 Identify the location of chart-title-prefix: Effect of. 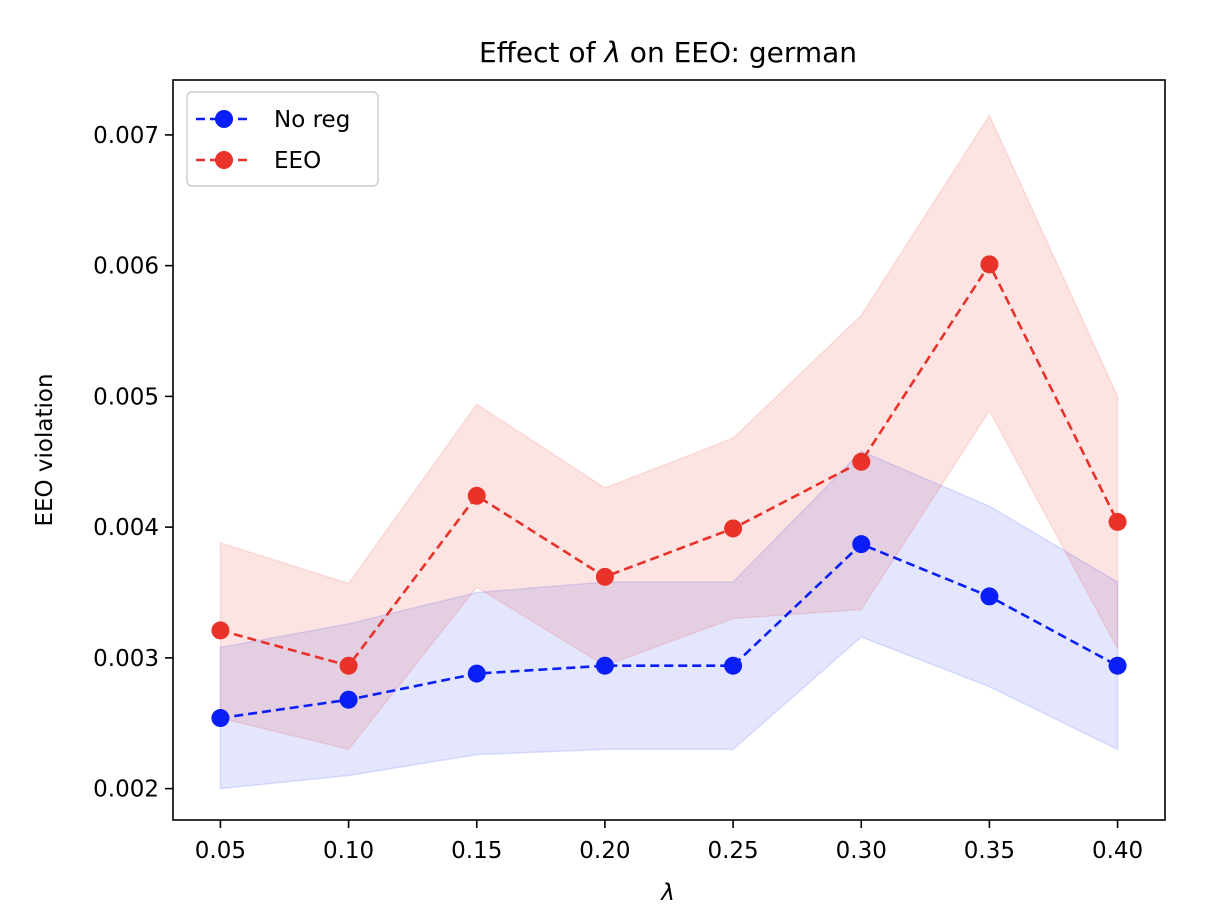
(541, 52).